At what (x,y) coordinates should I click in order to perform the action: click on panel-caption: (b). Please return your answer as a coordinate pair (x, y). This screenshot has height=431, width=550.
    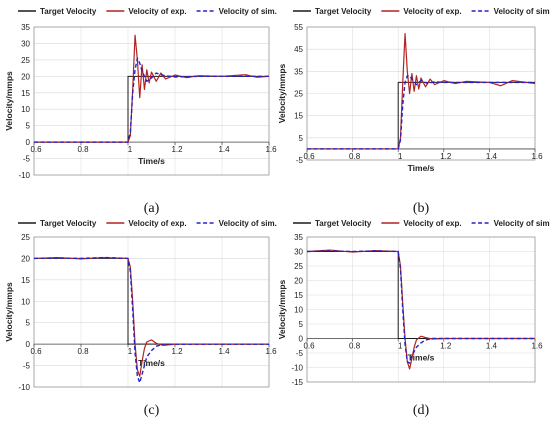
    Looking at the image, I should click on (421, 208).